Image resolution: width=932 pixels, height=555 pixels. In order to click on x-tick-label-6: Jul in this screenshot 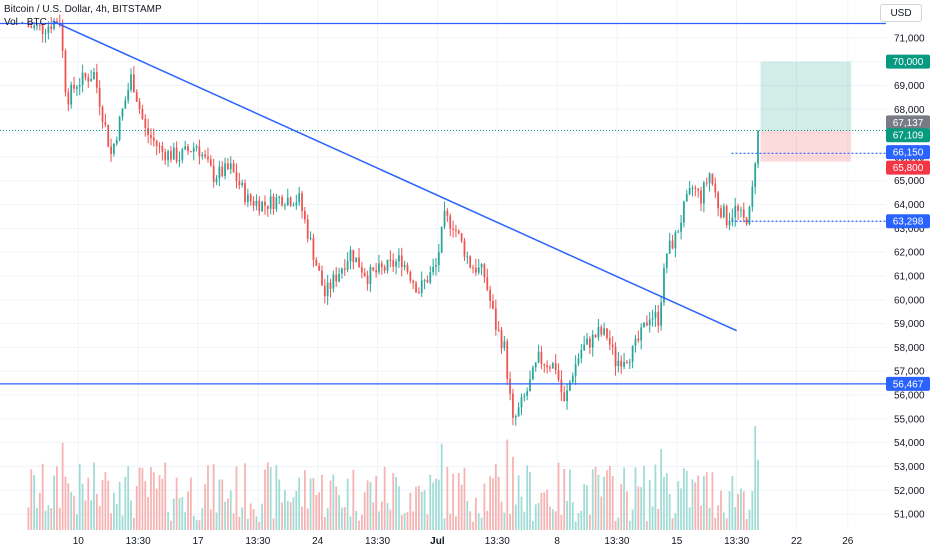, I will do `click(437, 541)`.